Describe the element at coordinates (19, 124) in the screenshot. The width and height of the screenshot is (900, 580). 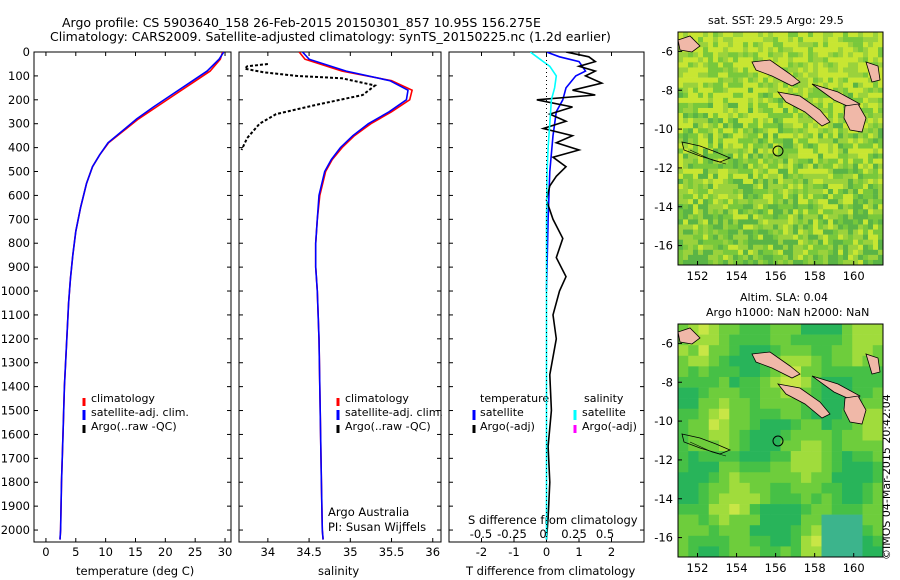
I see `depth-tick-label: 300` at that location.